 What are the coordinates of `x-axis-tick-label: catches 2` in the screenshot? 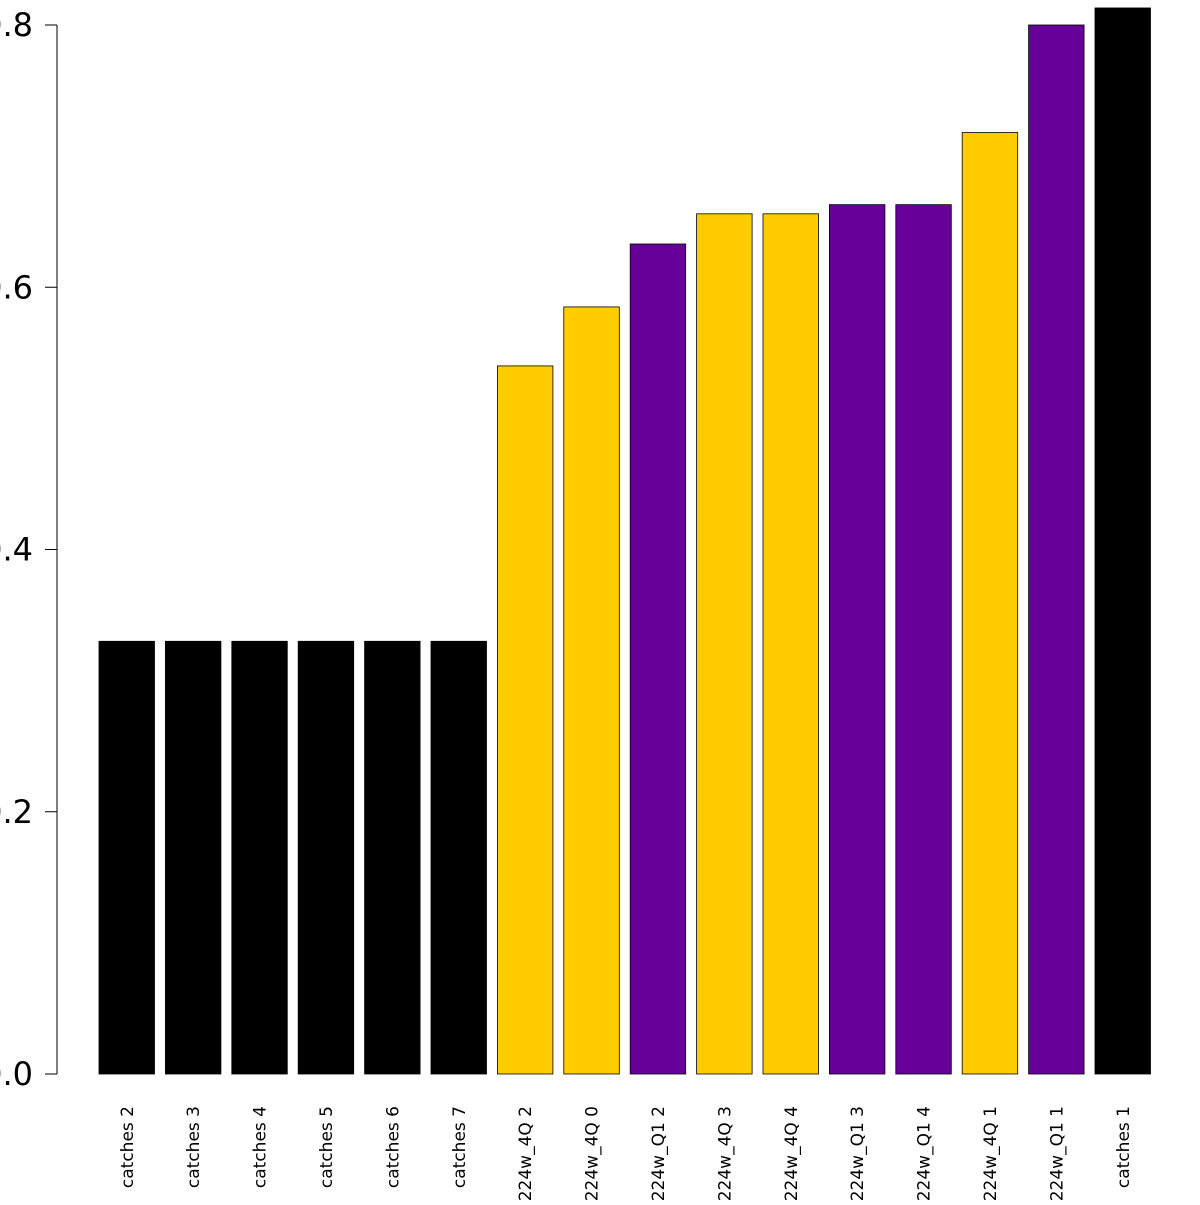 It's located at (128, 1147).